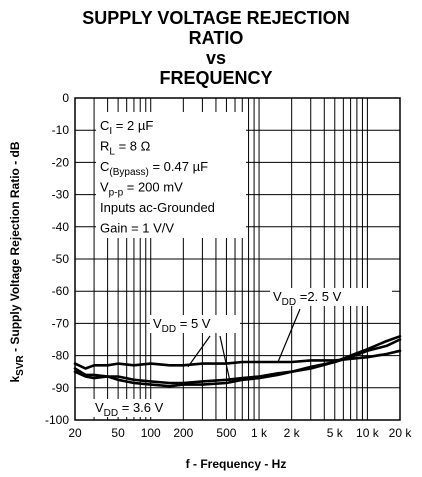 The height and width of the screenshot is (477, 422). What do you see at coordinates (61, 291) in the screenshot?
I see `y-tick-label: -60` at bounding box center [61, 291].